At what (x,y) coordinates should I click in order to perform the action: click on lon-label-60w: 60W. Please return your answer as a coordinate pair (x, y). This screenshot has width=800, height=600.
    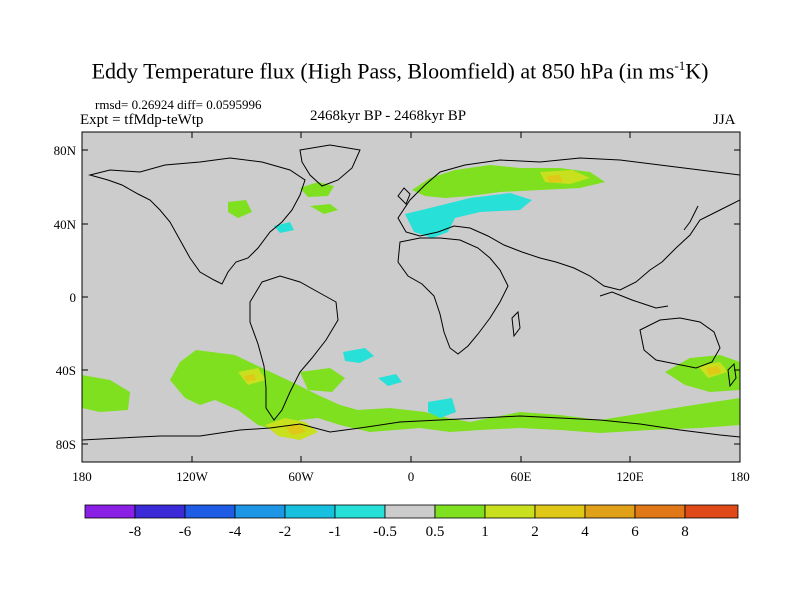
    Looking at the image, I should click on (301, 476).